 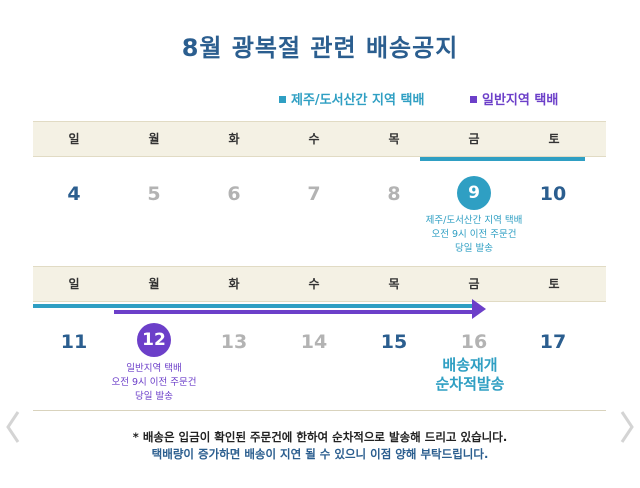 I want to click on date-14: 14, so click(x=314, y=342).